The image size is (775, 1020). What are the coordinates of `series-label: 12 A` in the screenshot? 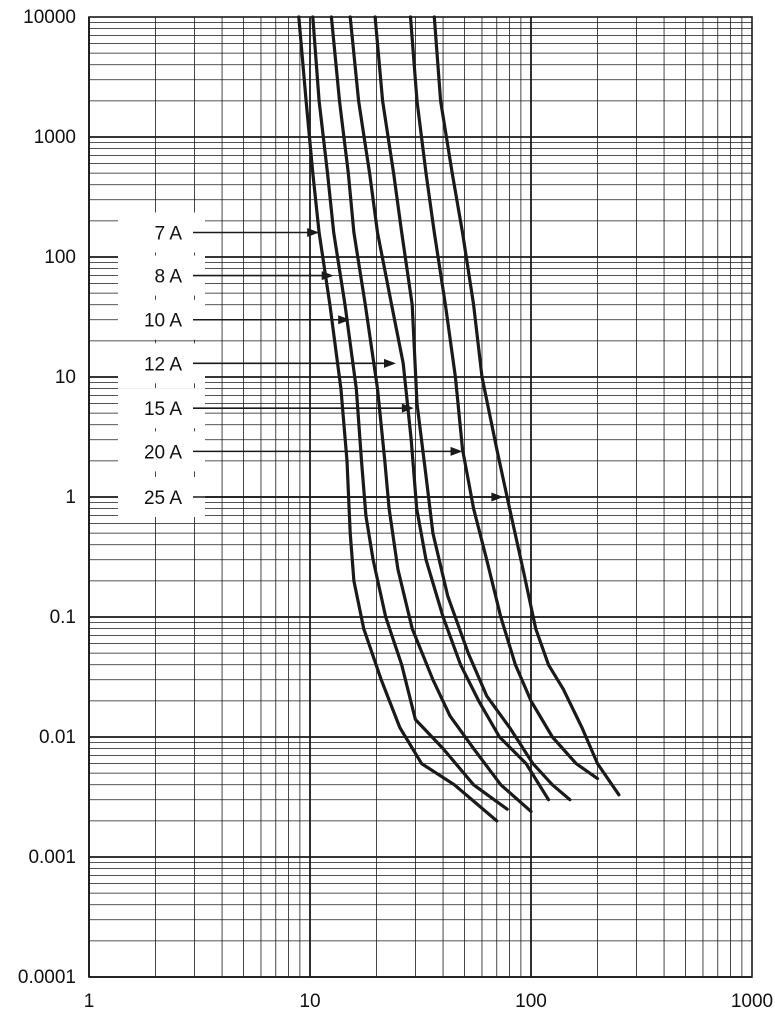 It's located at (163, 364).